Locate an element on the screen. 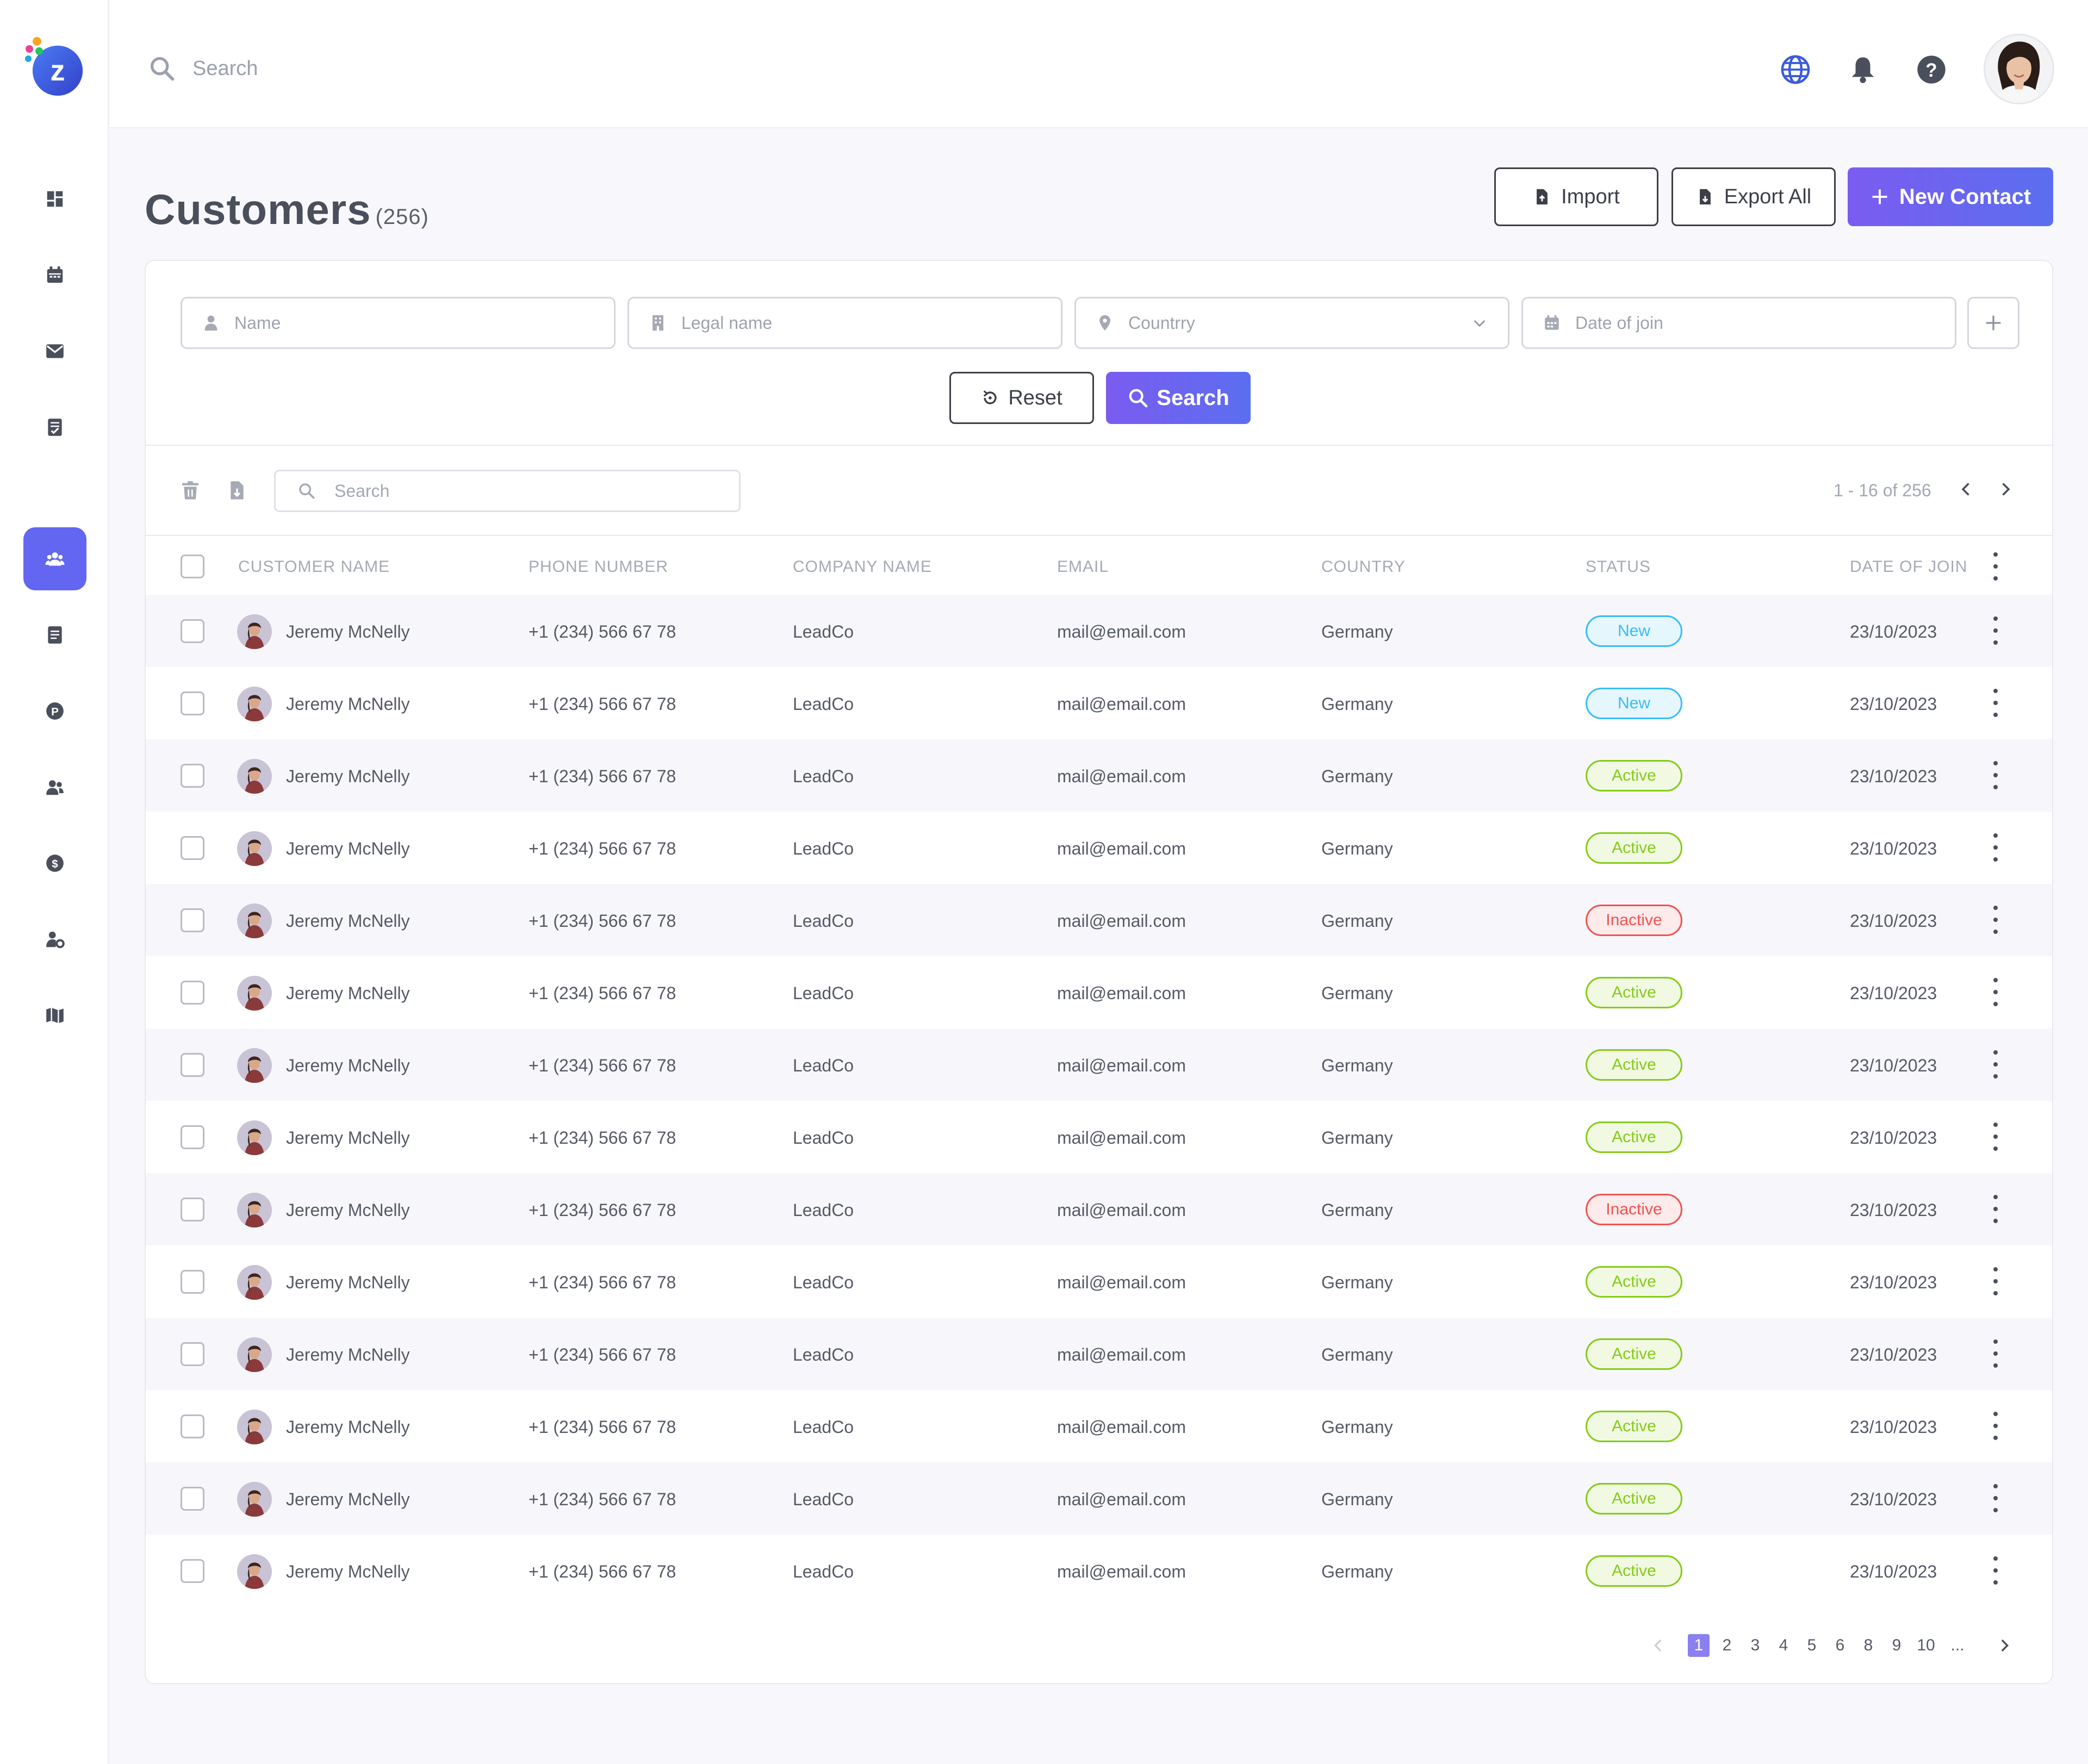 This screenshot has width=2088, height=1764. pagination-page-10: 10 is located at coordinates (1926, 1645).